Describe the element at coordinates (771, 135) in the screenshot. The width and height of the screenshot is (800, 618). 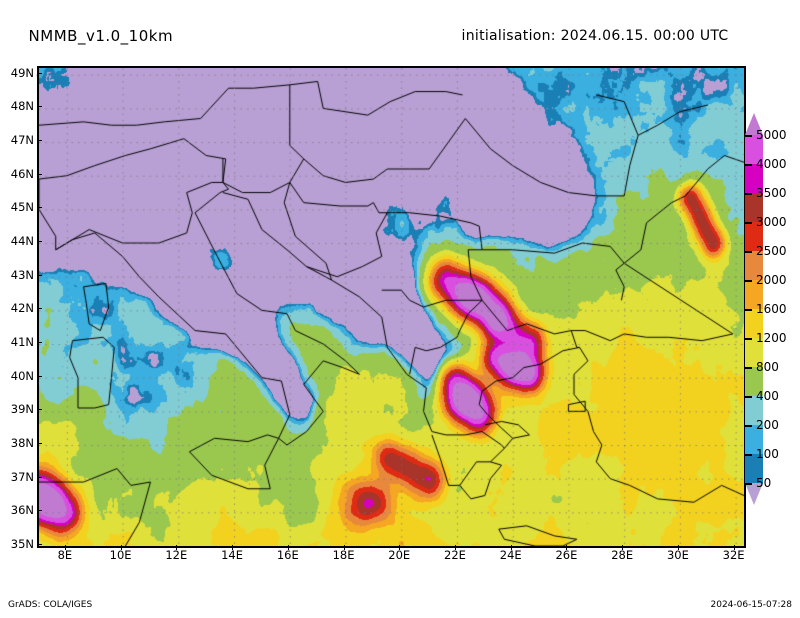
I see `colorbar-tick-label: 5000` at that location.